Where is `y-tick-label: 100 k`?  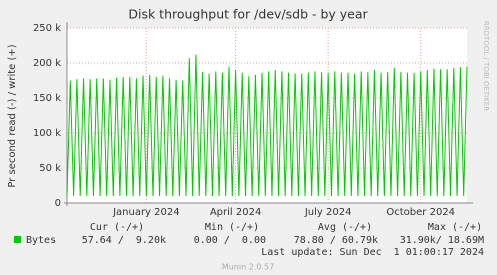
y-tick-label: 100 k is located at coordinates (47, 133).